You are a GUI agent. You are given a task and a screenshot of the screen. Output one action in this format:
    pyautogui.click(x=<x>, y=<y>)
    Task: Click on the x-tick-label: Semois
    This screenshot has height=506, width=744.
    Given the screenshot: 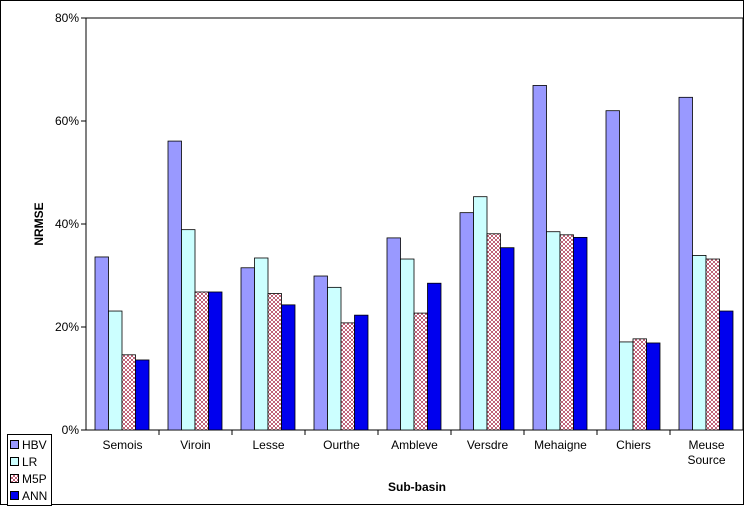 What is the action you would take?
    pyautogui.click(x=122, y=445)
    